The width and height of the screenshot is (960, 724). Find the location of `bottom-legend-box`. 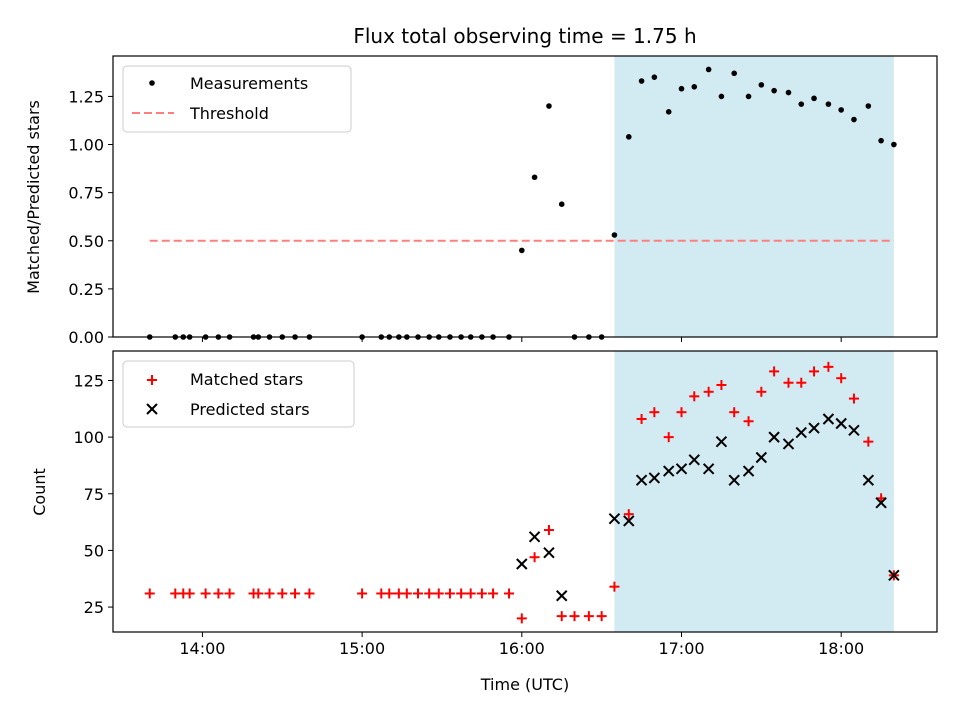

bottom-legend-box is located at coordinates (238, 394).